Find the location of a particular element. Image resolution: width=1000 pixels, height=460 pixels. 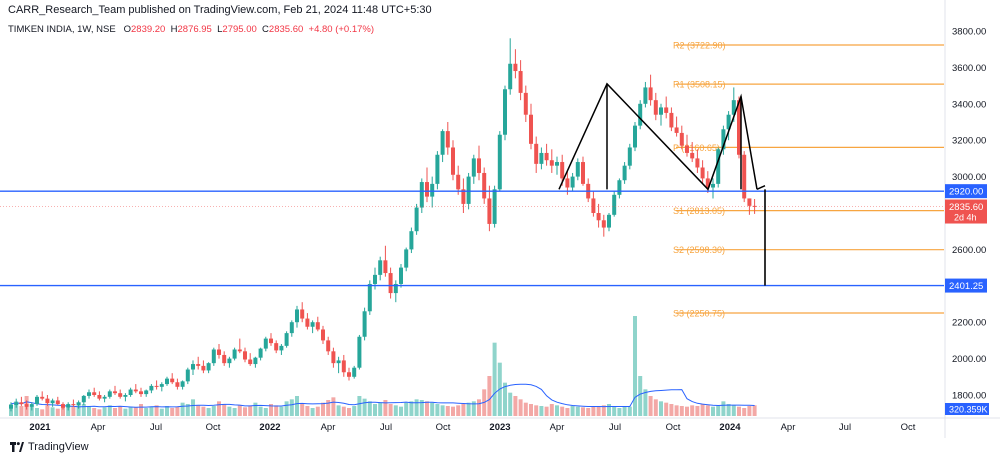

pivot-label-S3: S3 (2250.75) is located at coordinates (699, 313).